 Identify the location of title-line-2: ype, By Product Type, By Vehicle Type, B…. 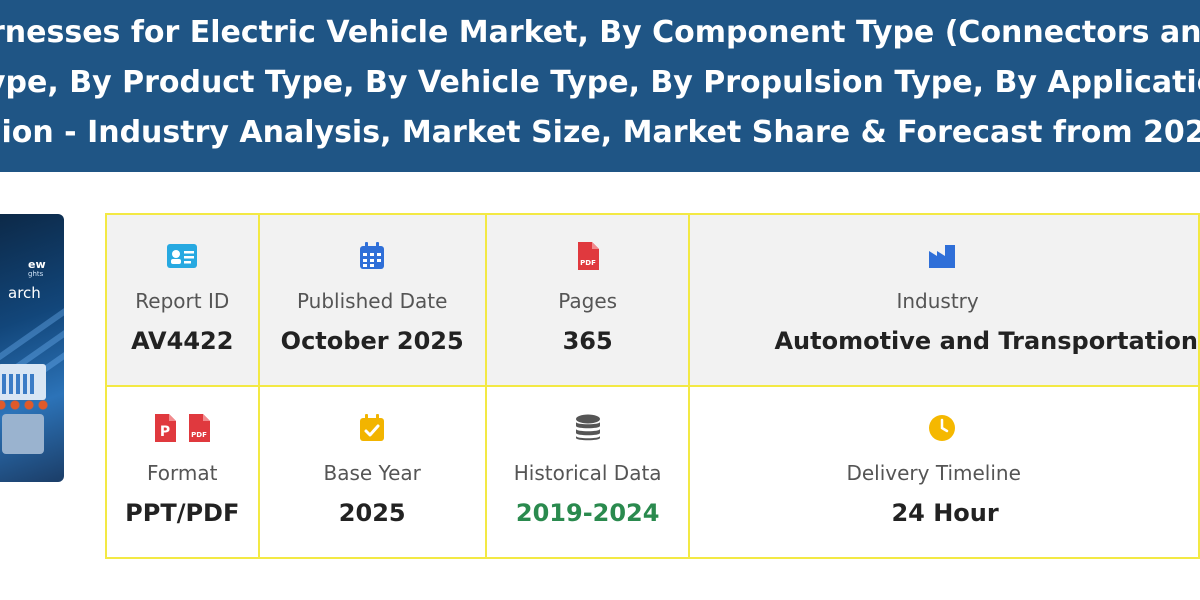
(600, 82).